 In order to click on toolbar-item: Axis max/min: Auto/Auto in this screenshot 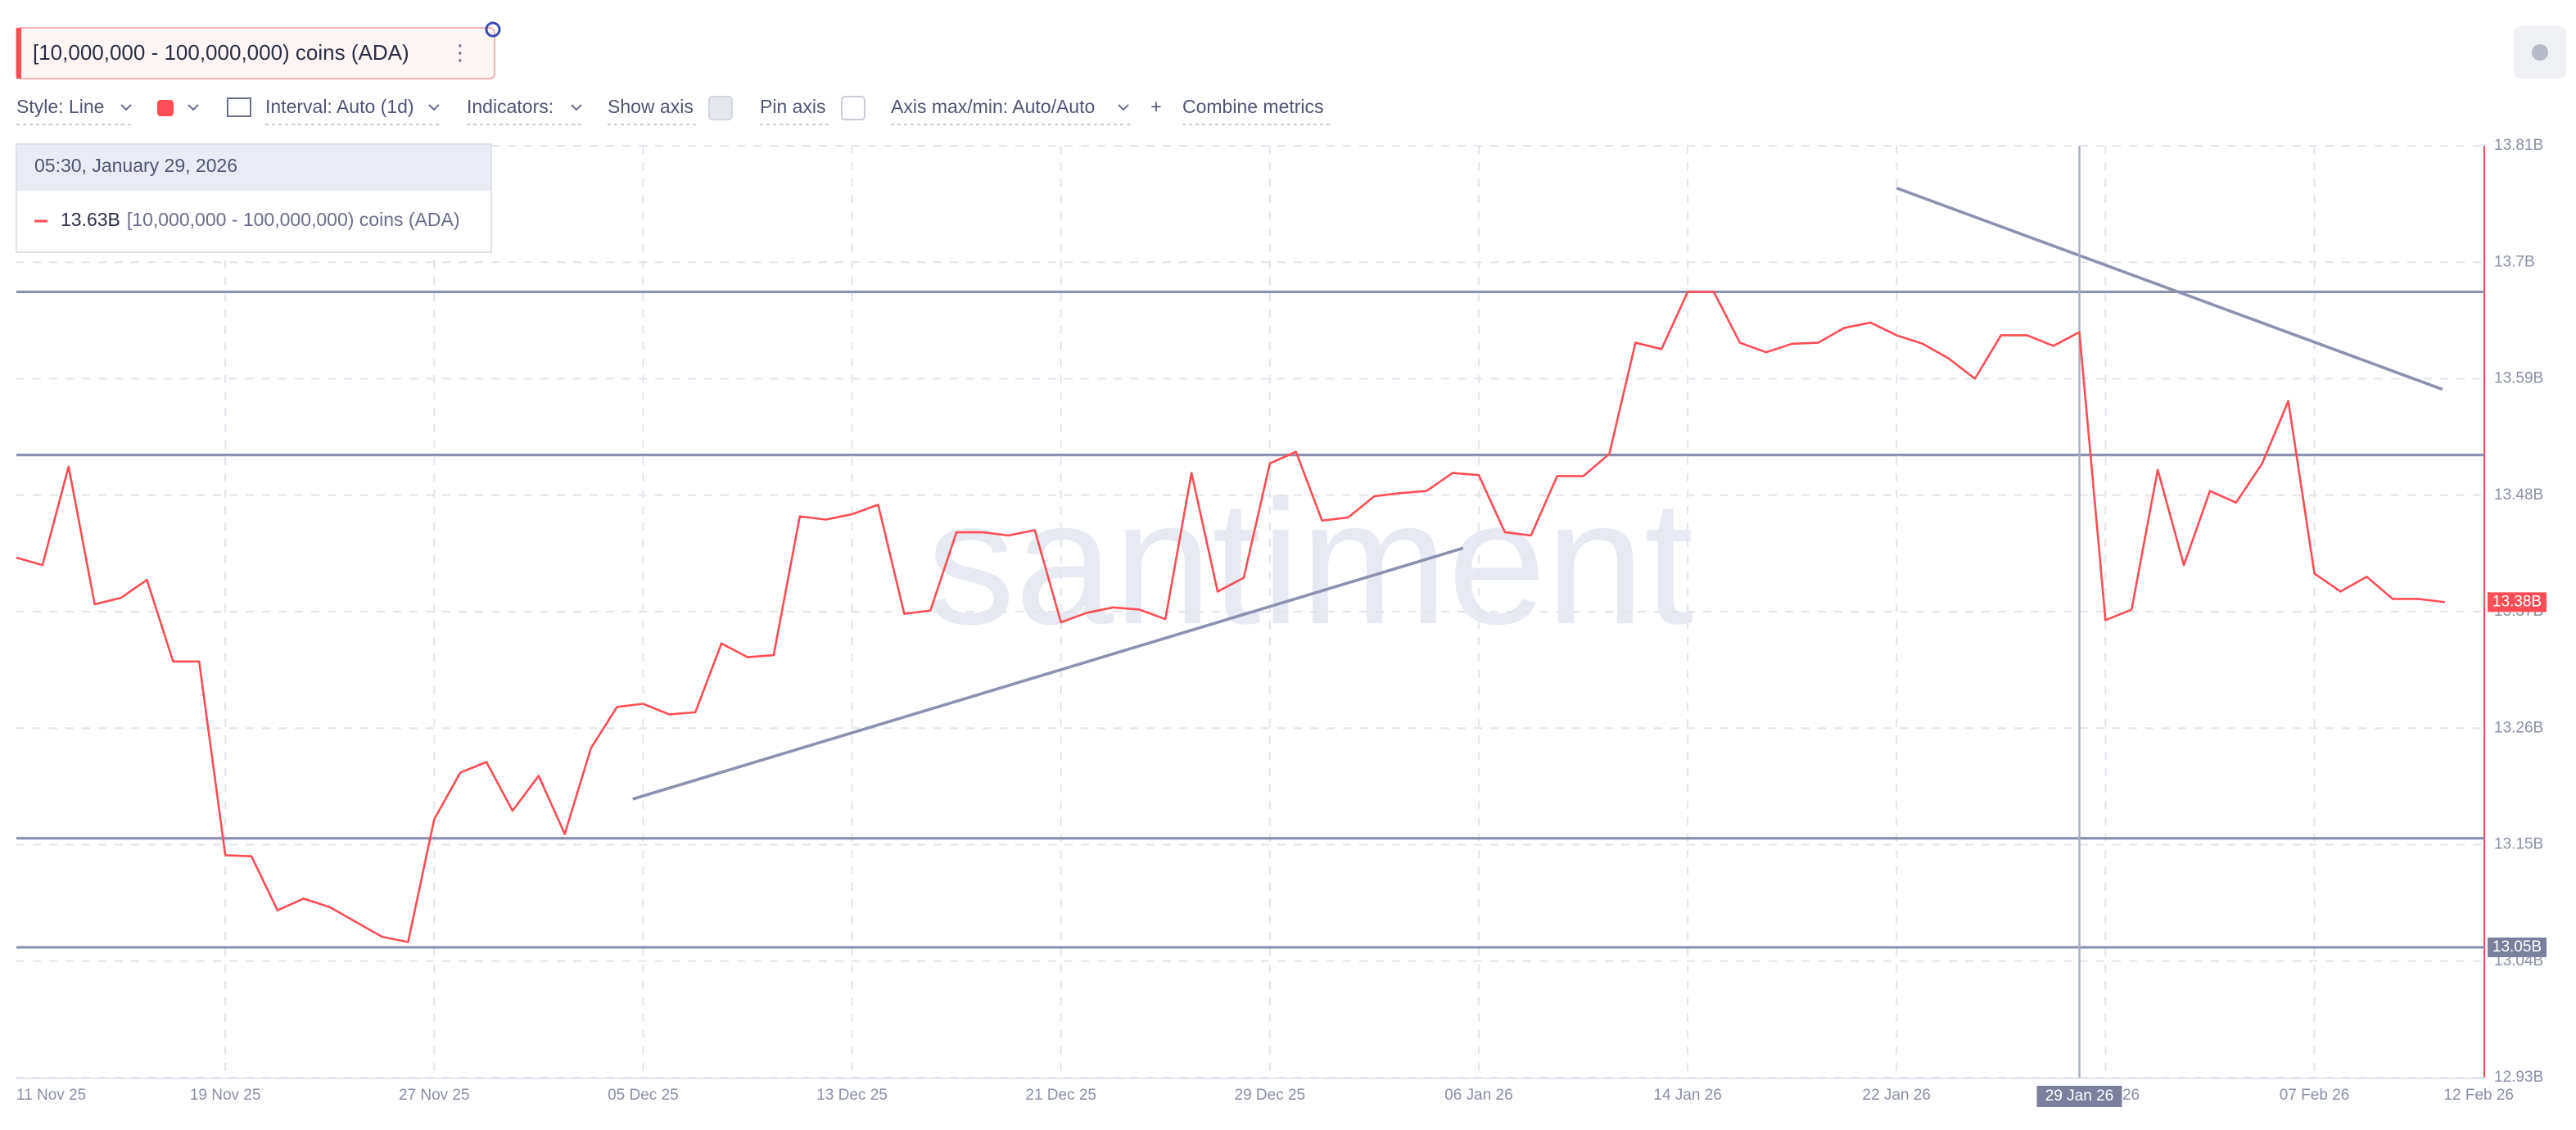, I will do `click(993, 106)`.